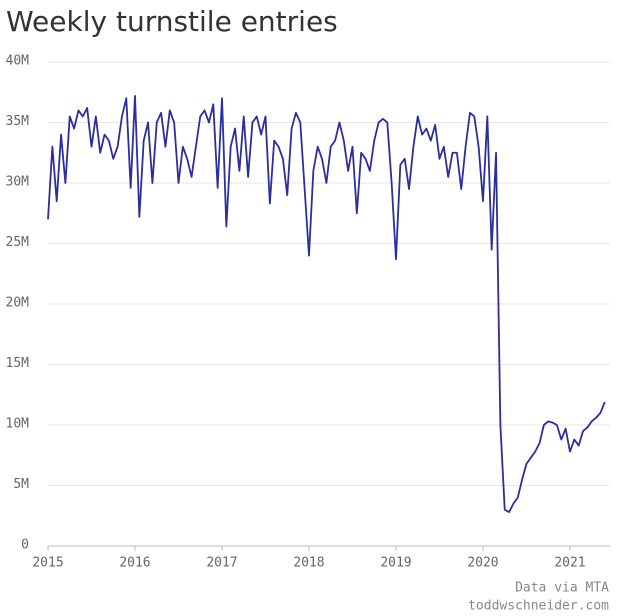  I want to click on x-tick-label: 2015, so click(47, 563).